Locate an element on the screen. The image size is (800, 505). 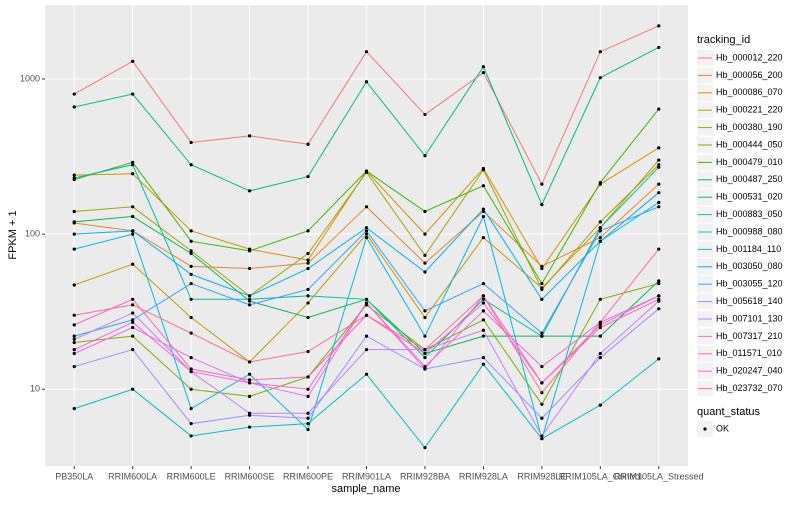
legend-label: Hb_000056_200 is located at coordinates (749, 75).